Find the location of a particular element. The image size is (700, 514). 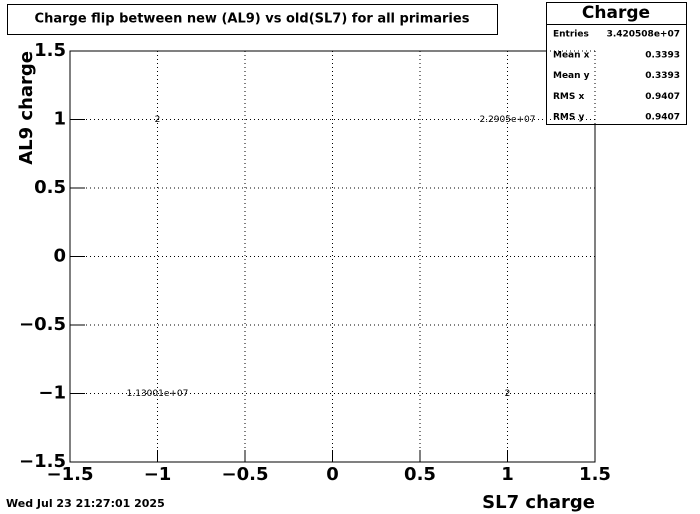

timestamp: Wed Jul 23 21:27:01 2025 is located at coordinates (85, 503).